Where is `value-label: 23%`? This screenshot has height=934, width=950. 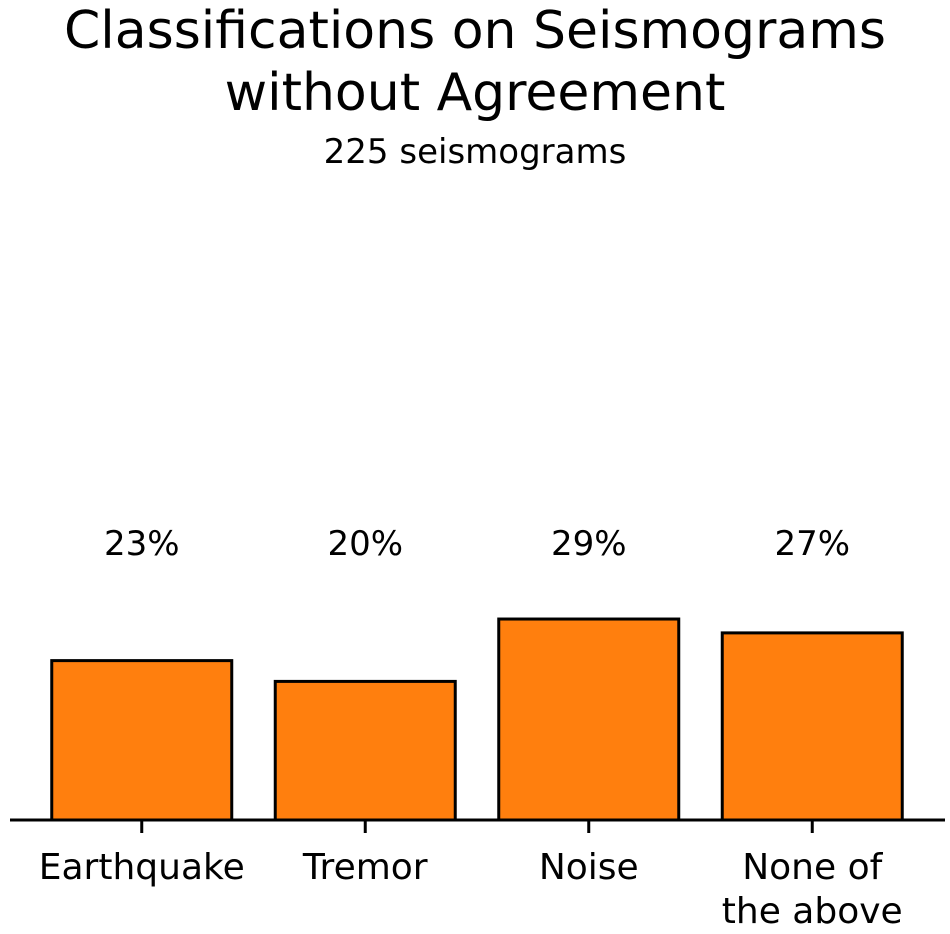 value-label: 23% is located at coordinates (141, 544).